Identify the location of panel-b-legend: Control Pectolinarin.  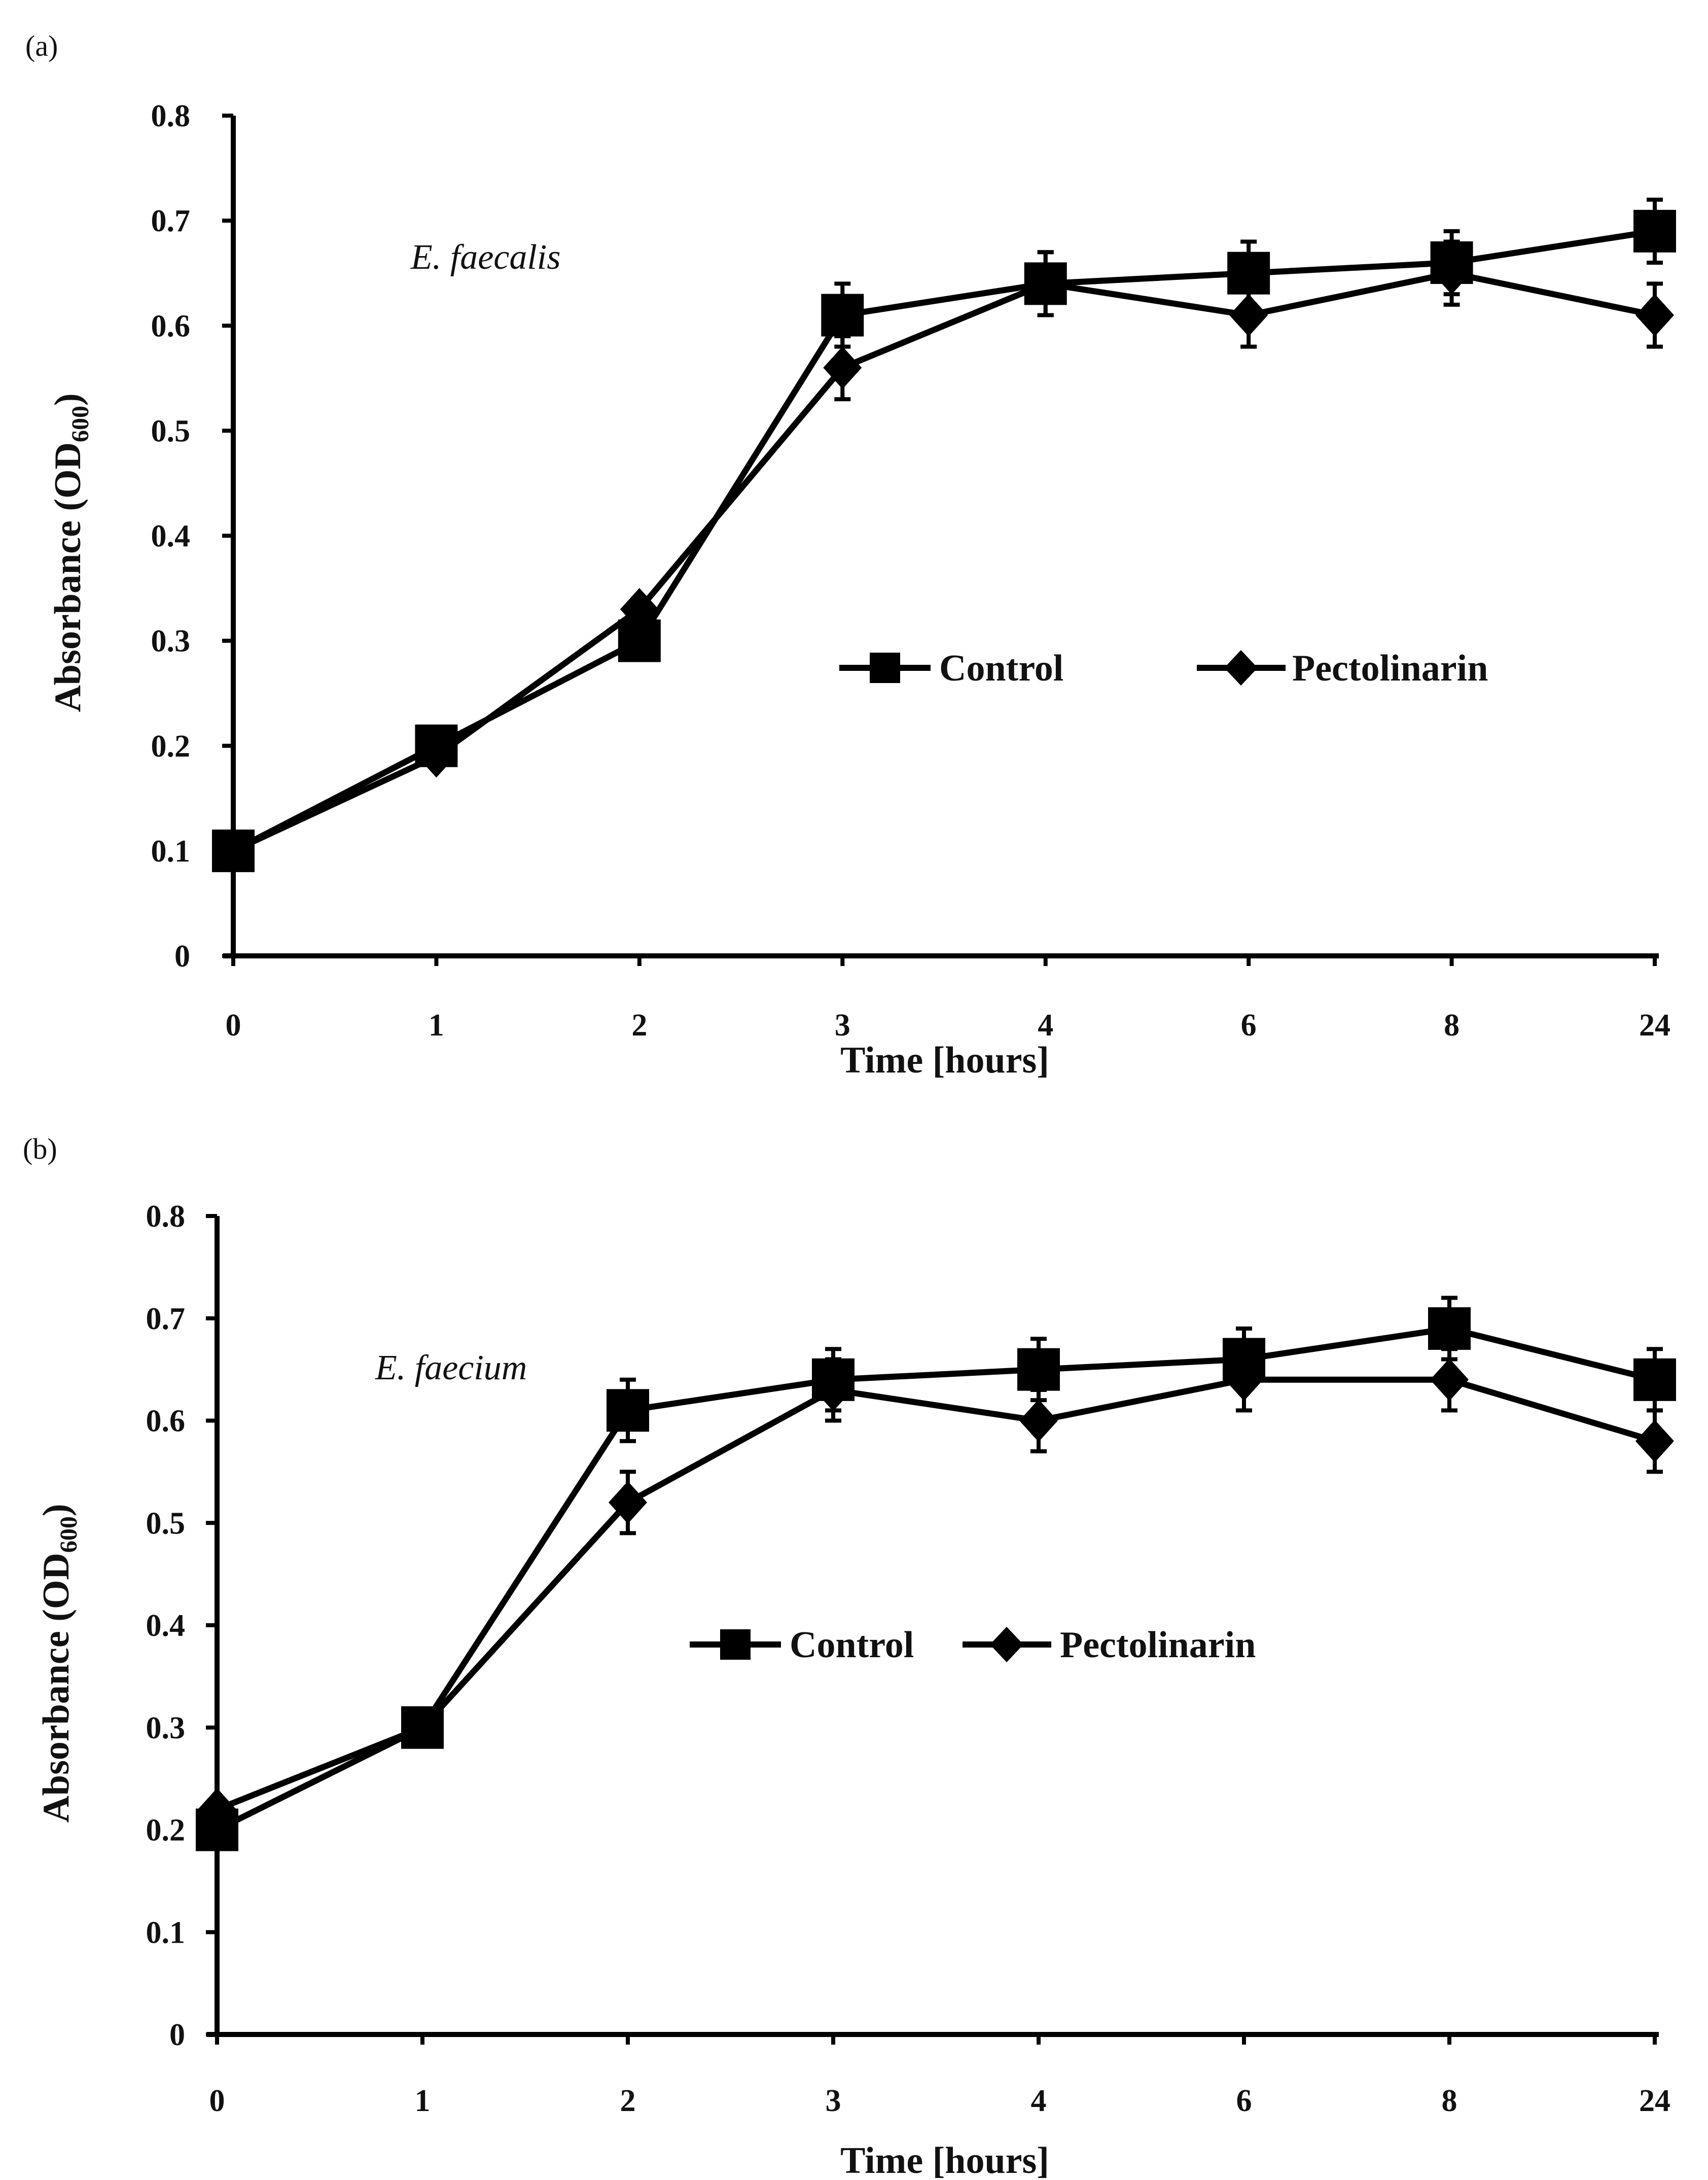
(973, 1645).